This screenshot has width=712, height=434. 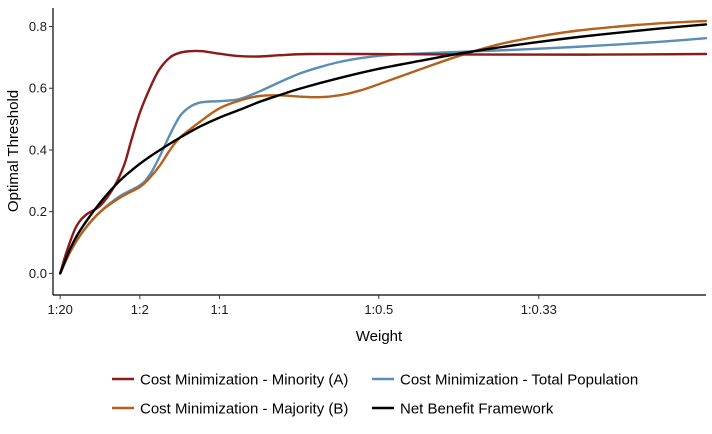 I want to click on x-axis-ticks: 1:20 1:2 1:1 1:0.5 1:0.33, so click(x=302, y=306).